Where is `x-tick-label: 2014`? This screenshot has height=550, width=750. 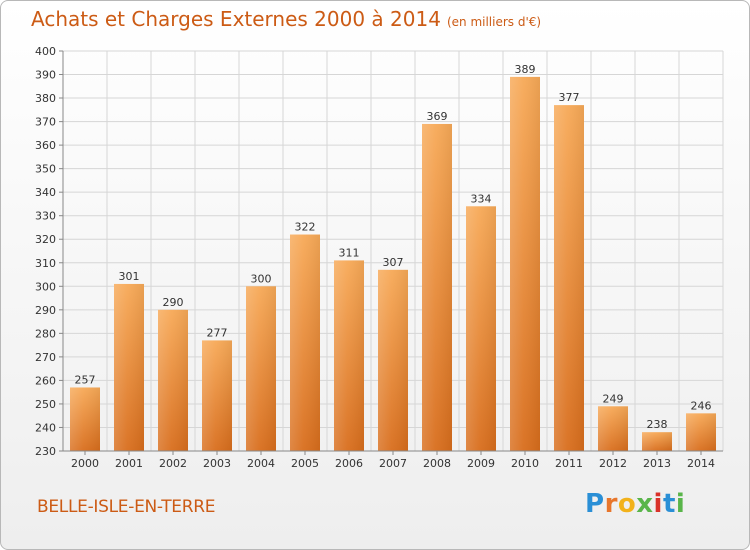
x-tick-label: 2014 is located at coordinates (701, 463).